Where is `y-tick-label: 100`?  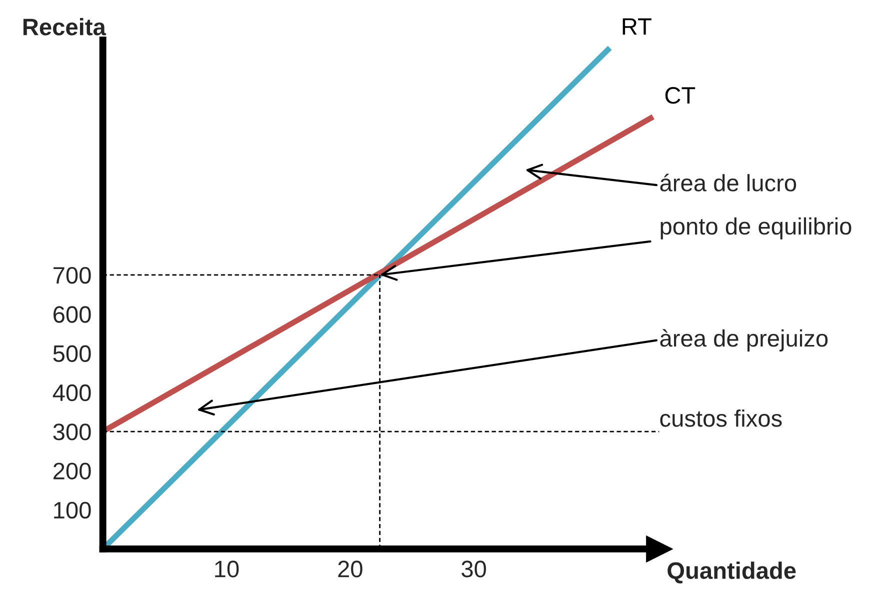
y-tick-label: 100 is located at coordinates (72, 510).